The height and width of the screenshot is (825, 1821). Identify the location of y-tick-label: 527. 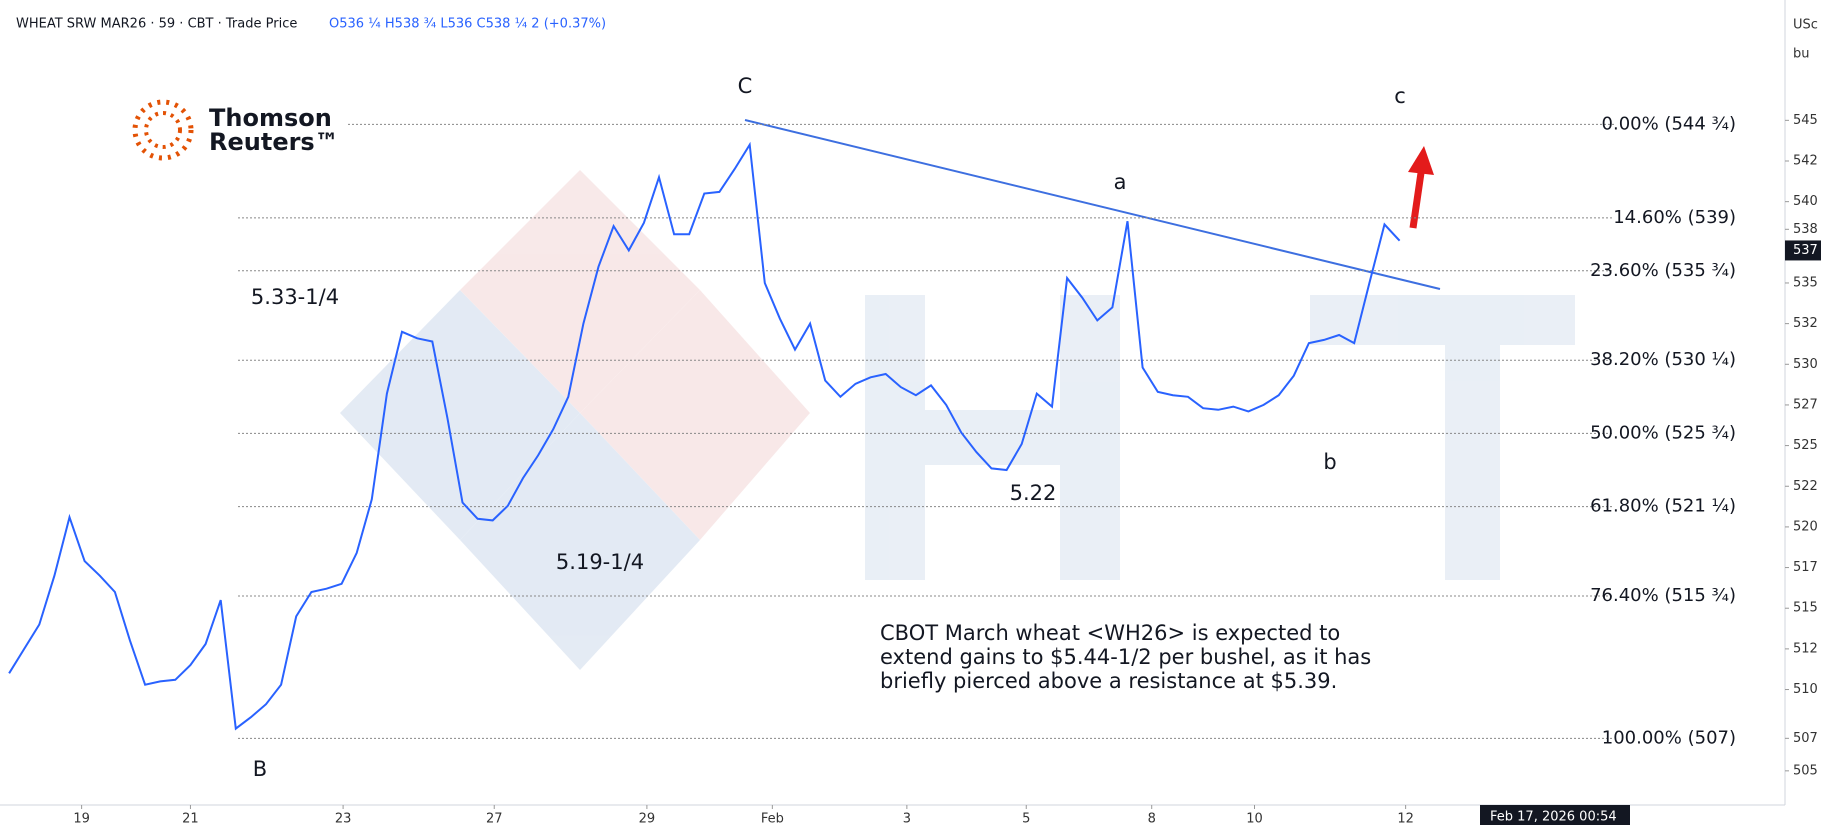
(1805, 404).